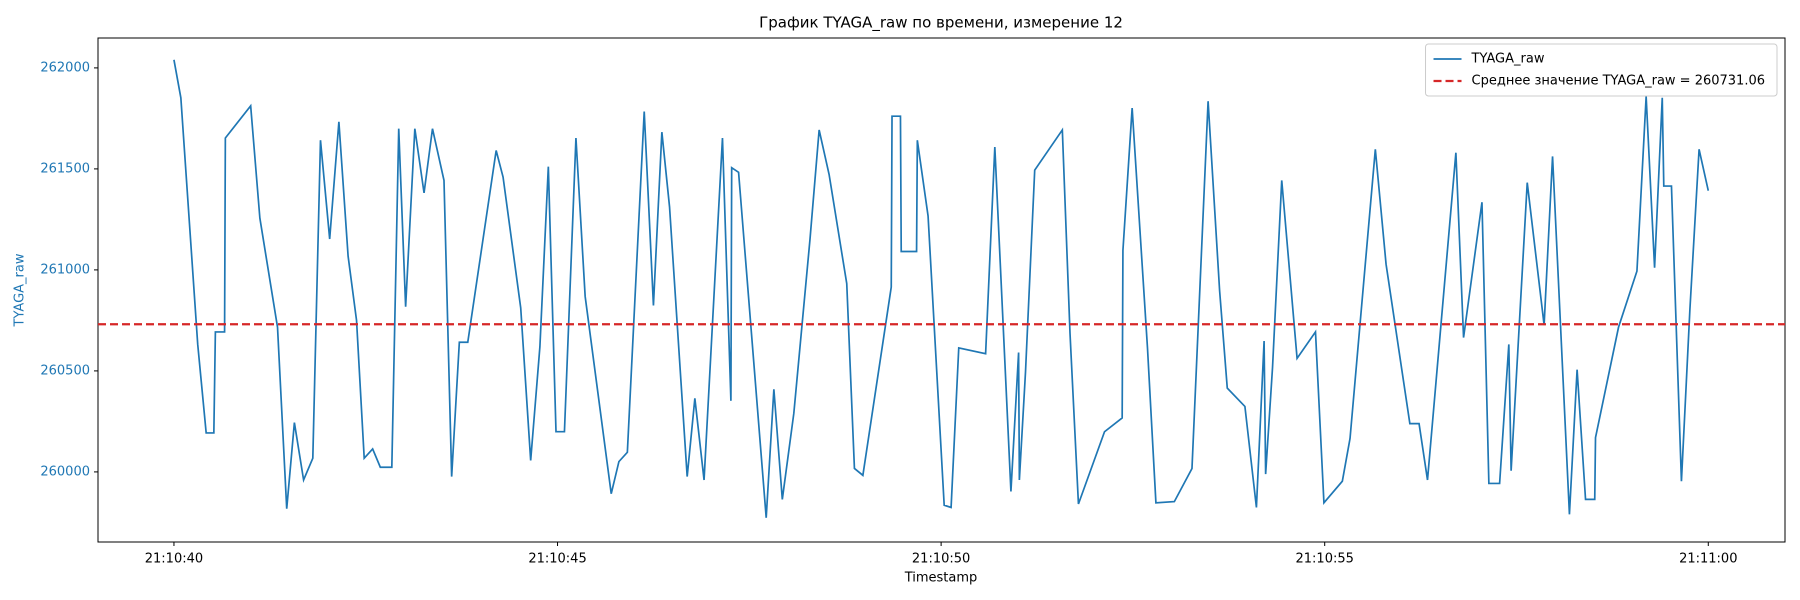 This screenshot has width=1800, height=600. Describe the element at coordinates (1618, 81) in the screenshot. I see `legend-label: Среднее значение TYAGA_raw = 260731.06` at that location.